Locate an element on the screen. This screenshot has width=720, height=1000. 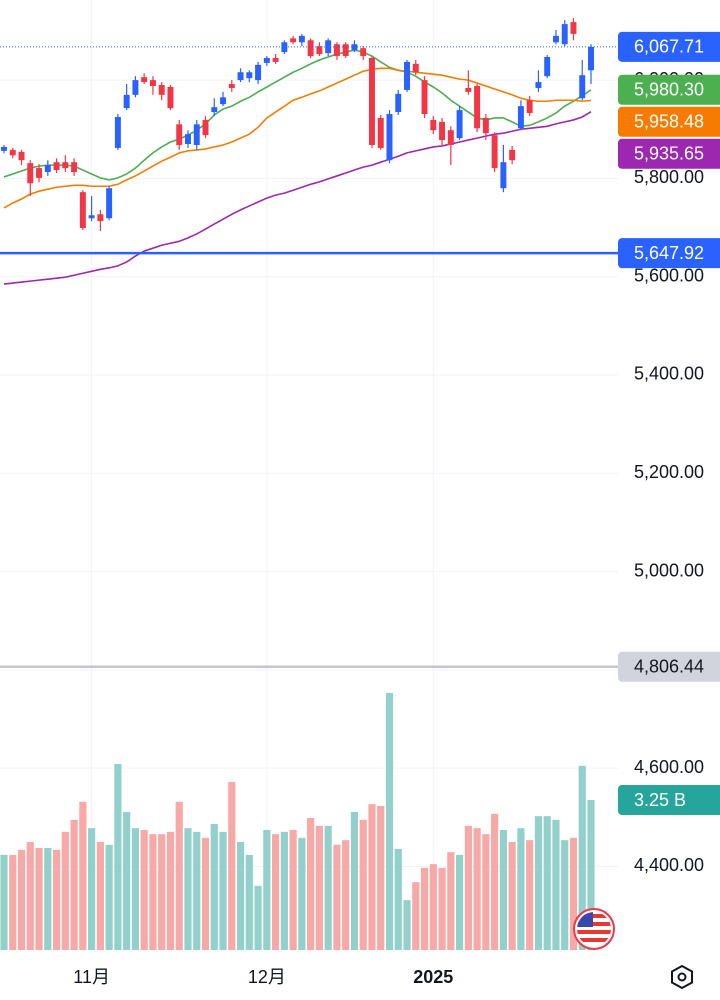
price-badge-label: 5,647.92 is located at coordinates (669, 253).